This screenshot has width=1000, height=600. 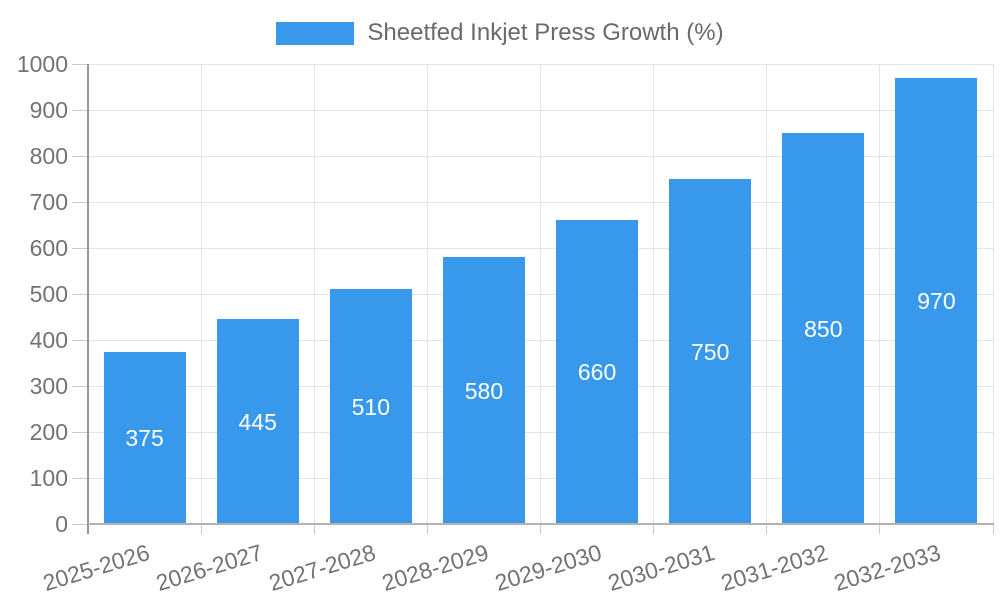 What do you see at coordinates (545, 32) in the screenshot?
I see `legend-label: Sheetfed Inkjet Press Growth (%)` at bounding box center [545, 32].